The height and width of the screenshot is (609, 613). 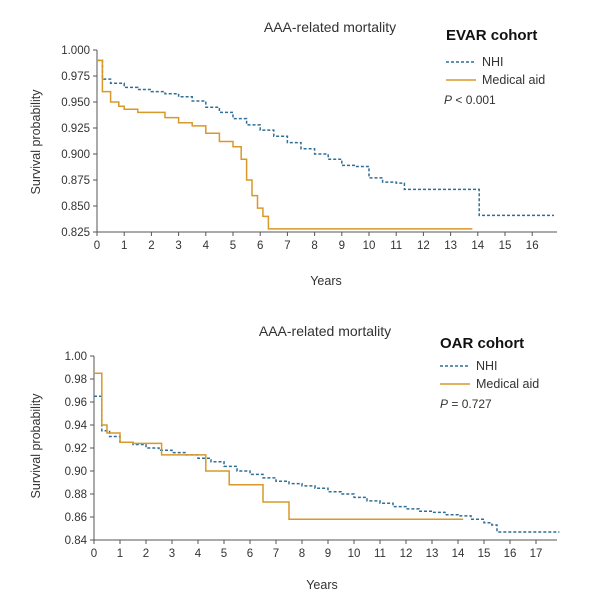 I want to click on evar-chart-title: AAA-related mortality, so click(x=330, y=27).